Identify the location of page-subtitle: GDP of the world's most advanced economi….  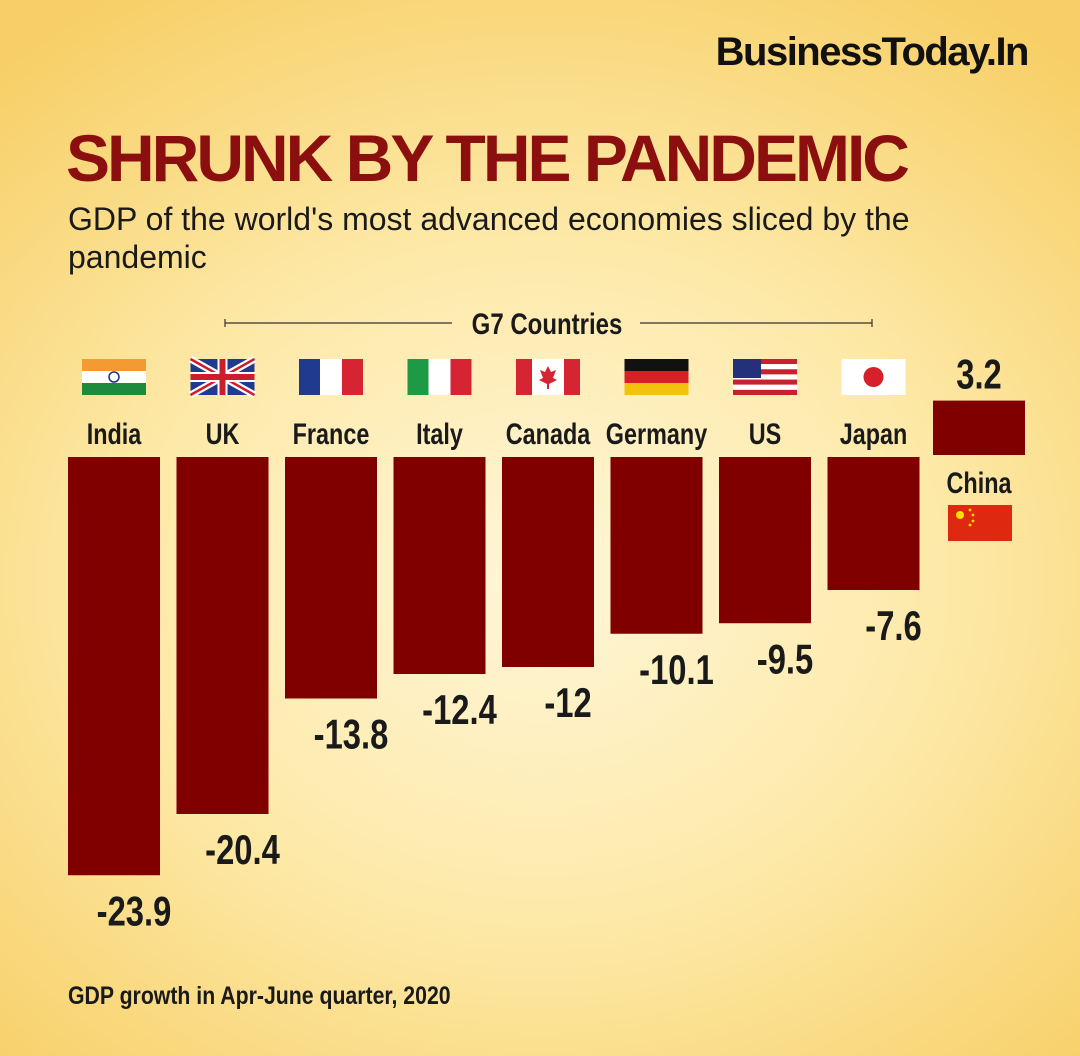
(489, 238).